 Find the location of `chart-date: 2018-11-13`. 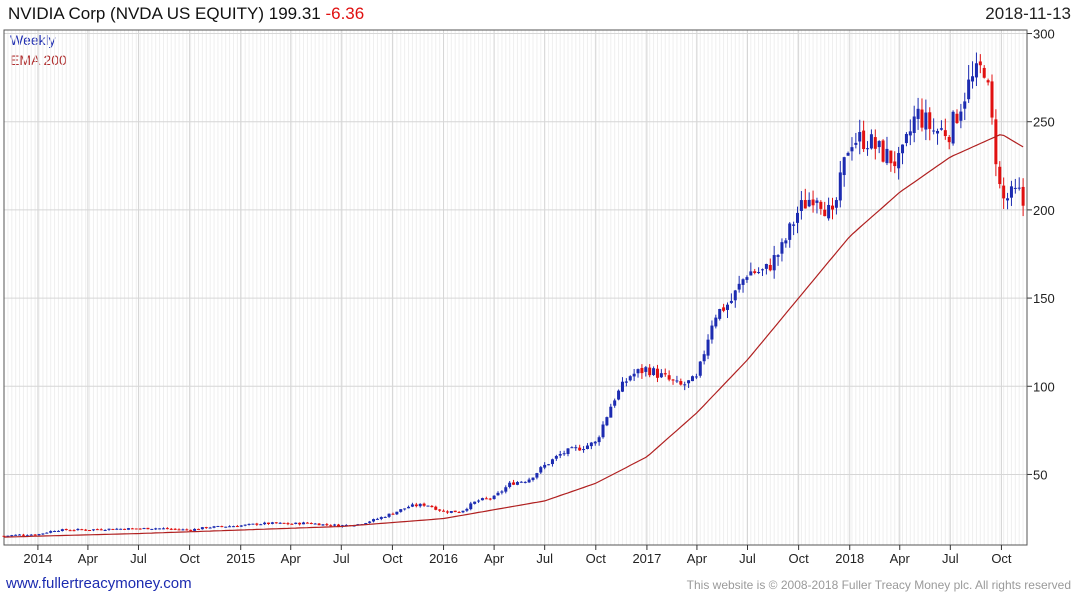

chart-date: 2018-11-13 is located at coordinates (1028, 13).